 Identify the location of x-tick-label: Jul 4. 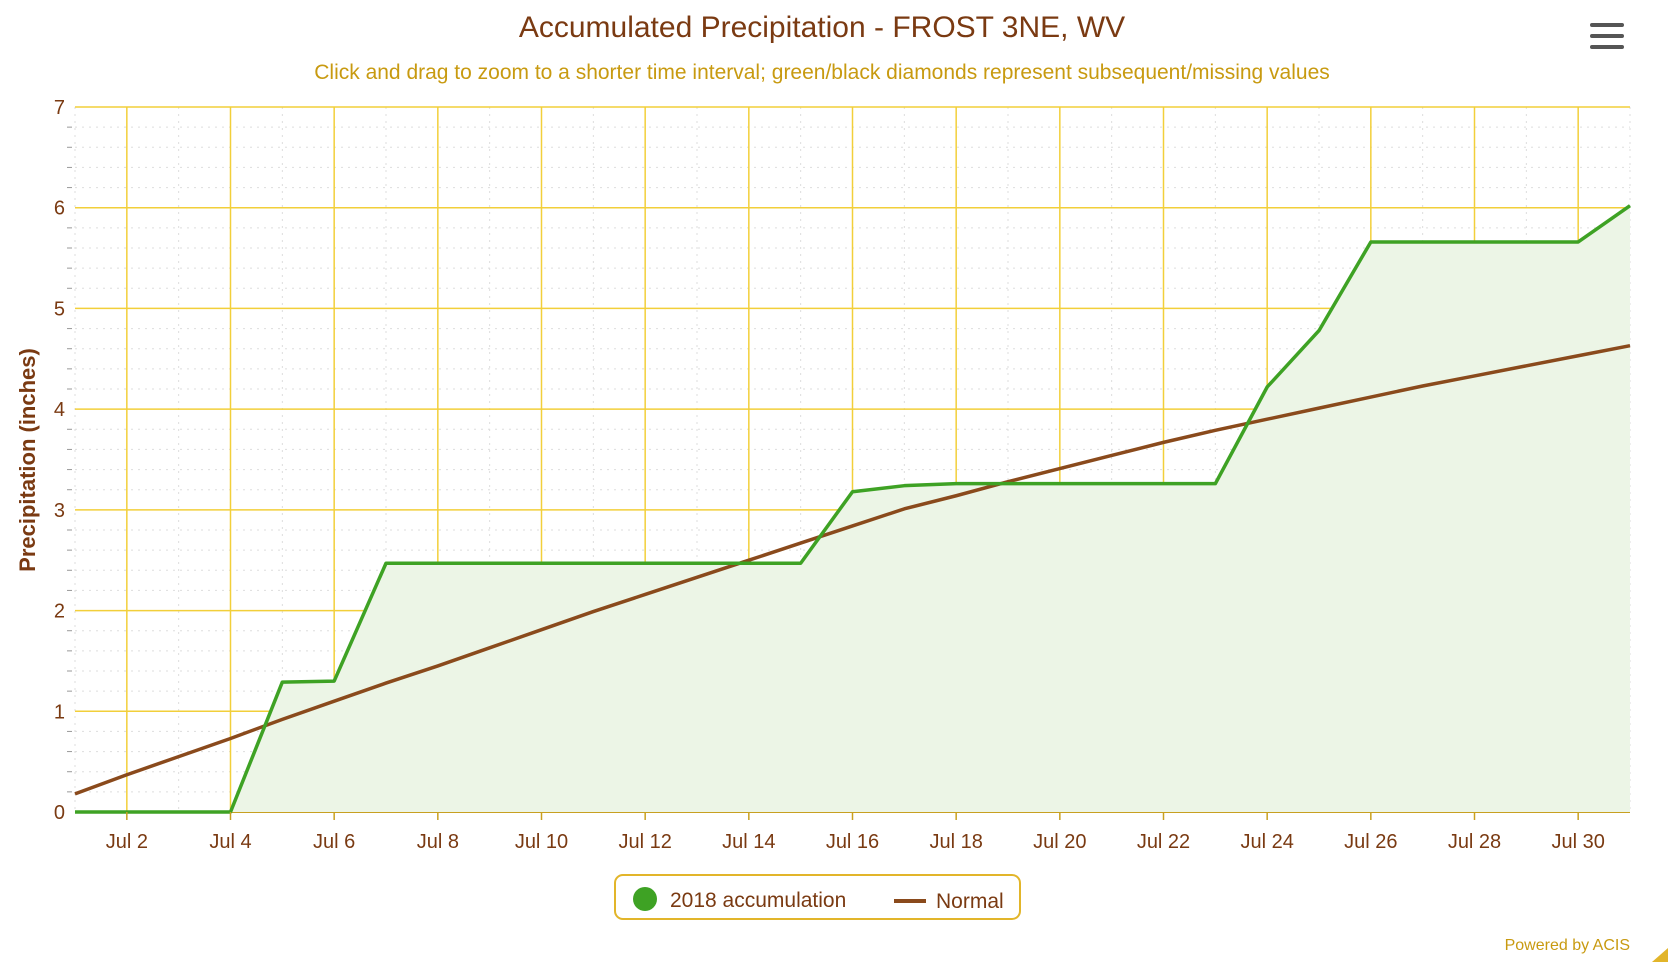
(230, 842).